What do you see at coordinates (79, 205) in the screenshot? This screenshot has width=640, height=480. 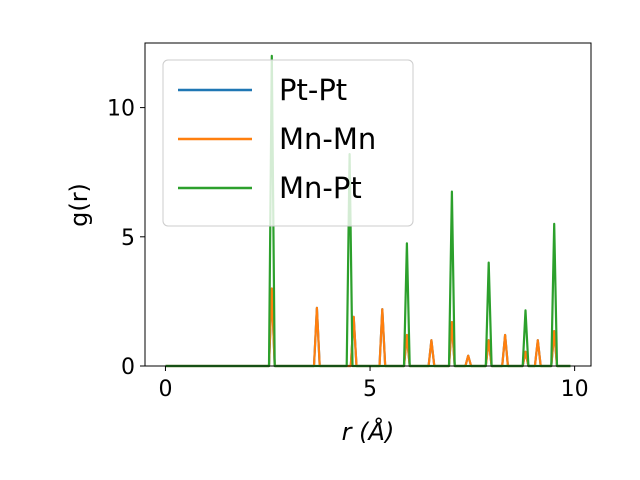 I see `y-axis-label: g(r)` at bounding box center [79, 205].